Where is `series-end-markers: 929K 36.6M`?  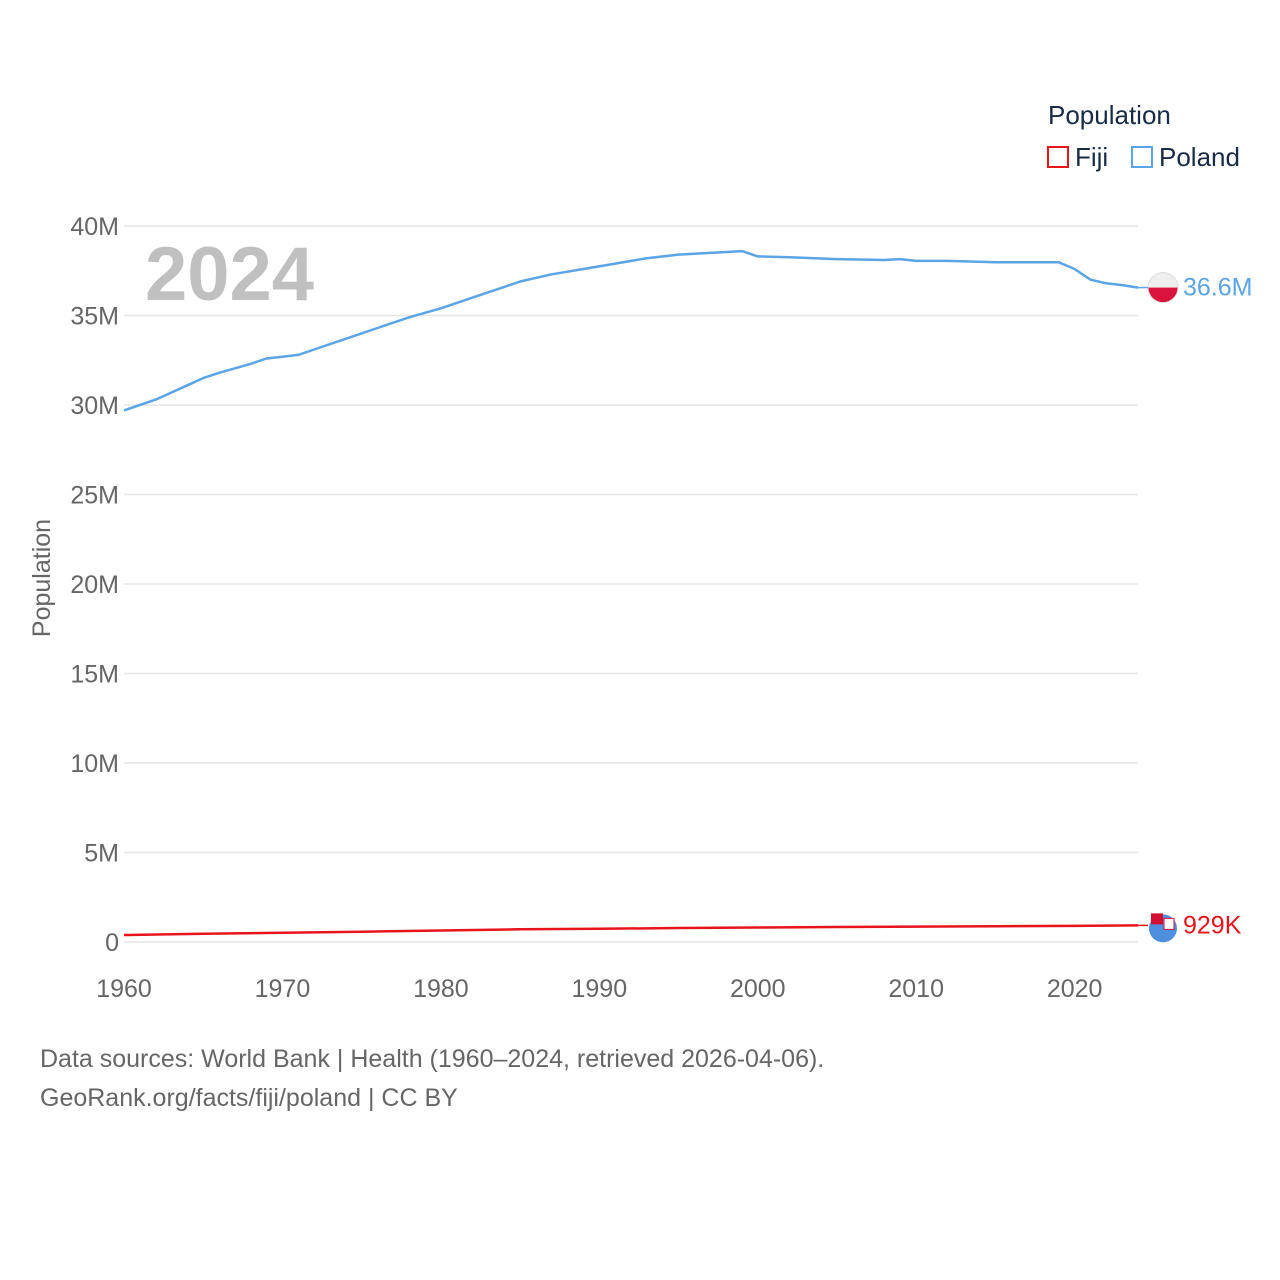 series-end-markers: 929K 36.6M is located at coordinates (1195, 607).